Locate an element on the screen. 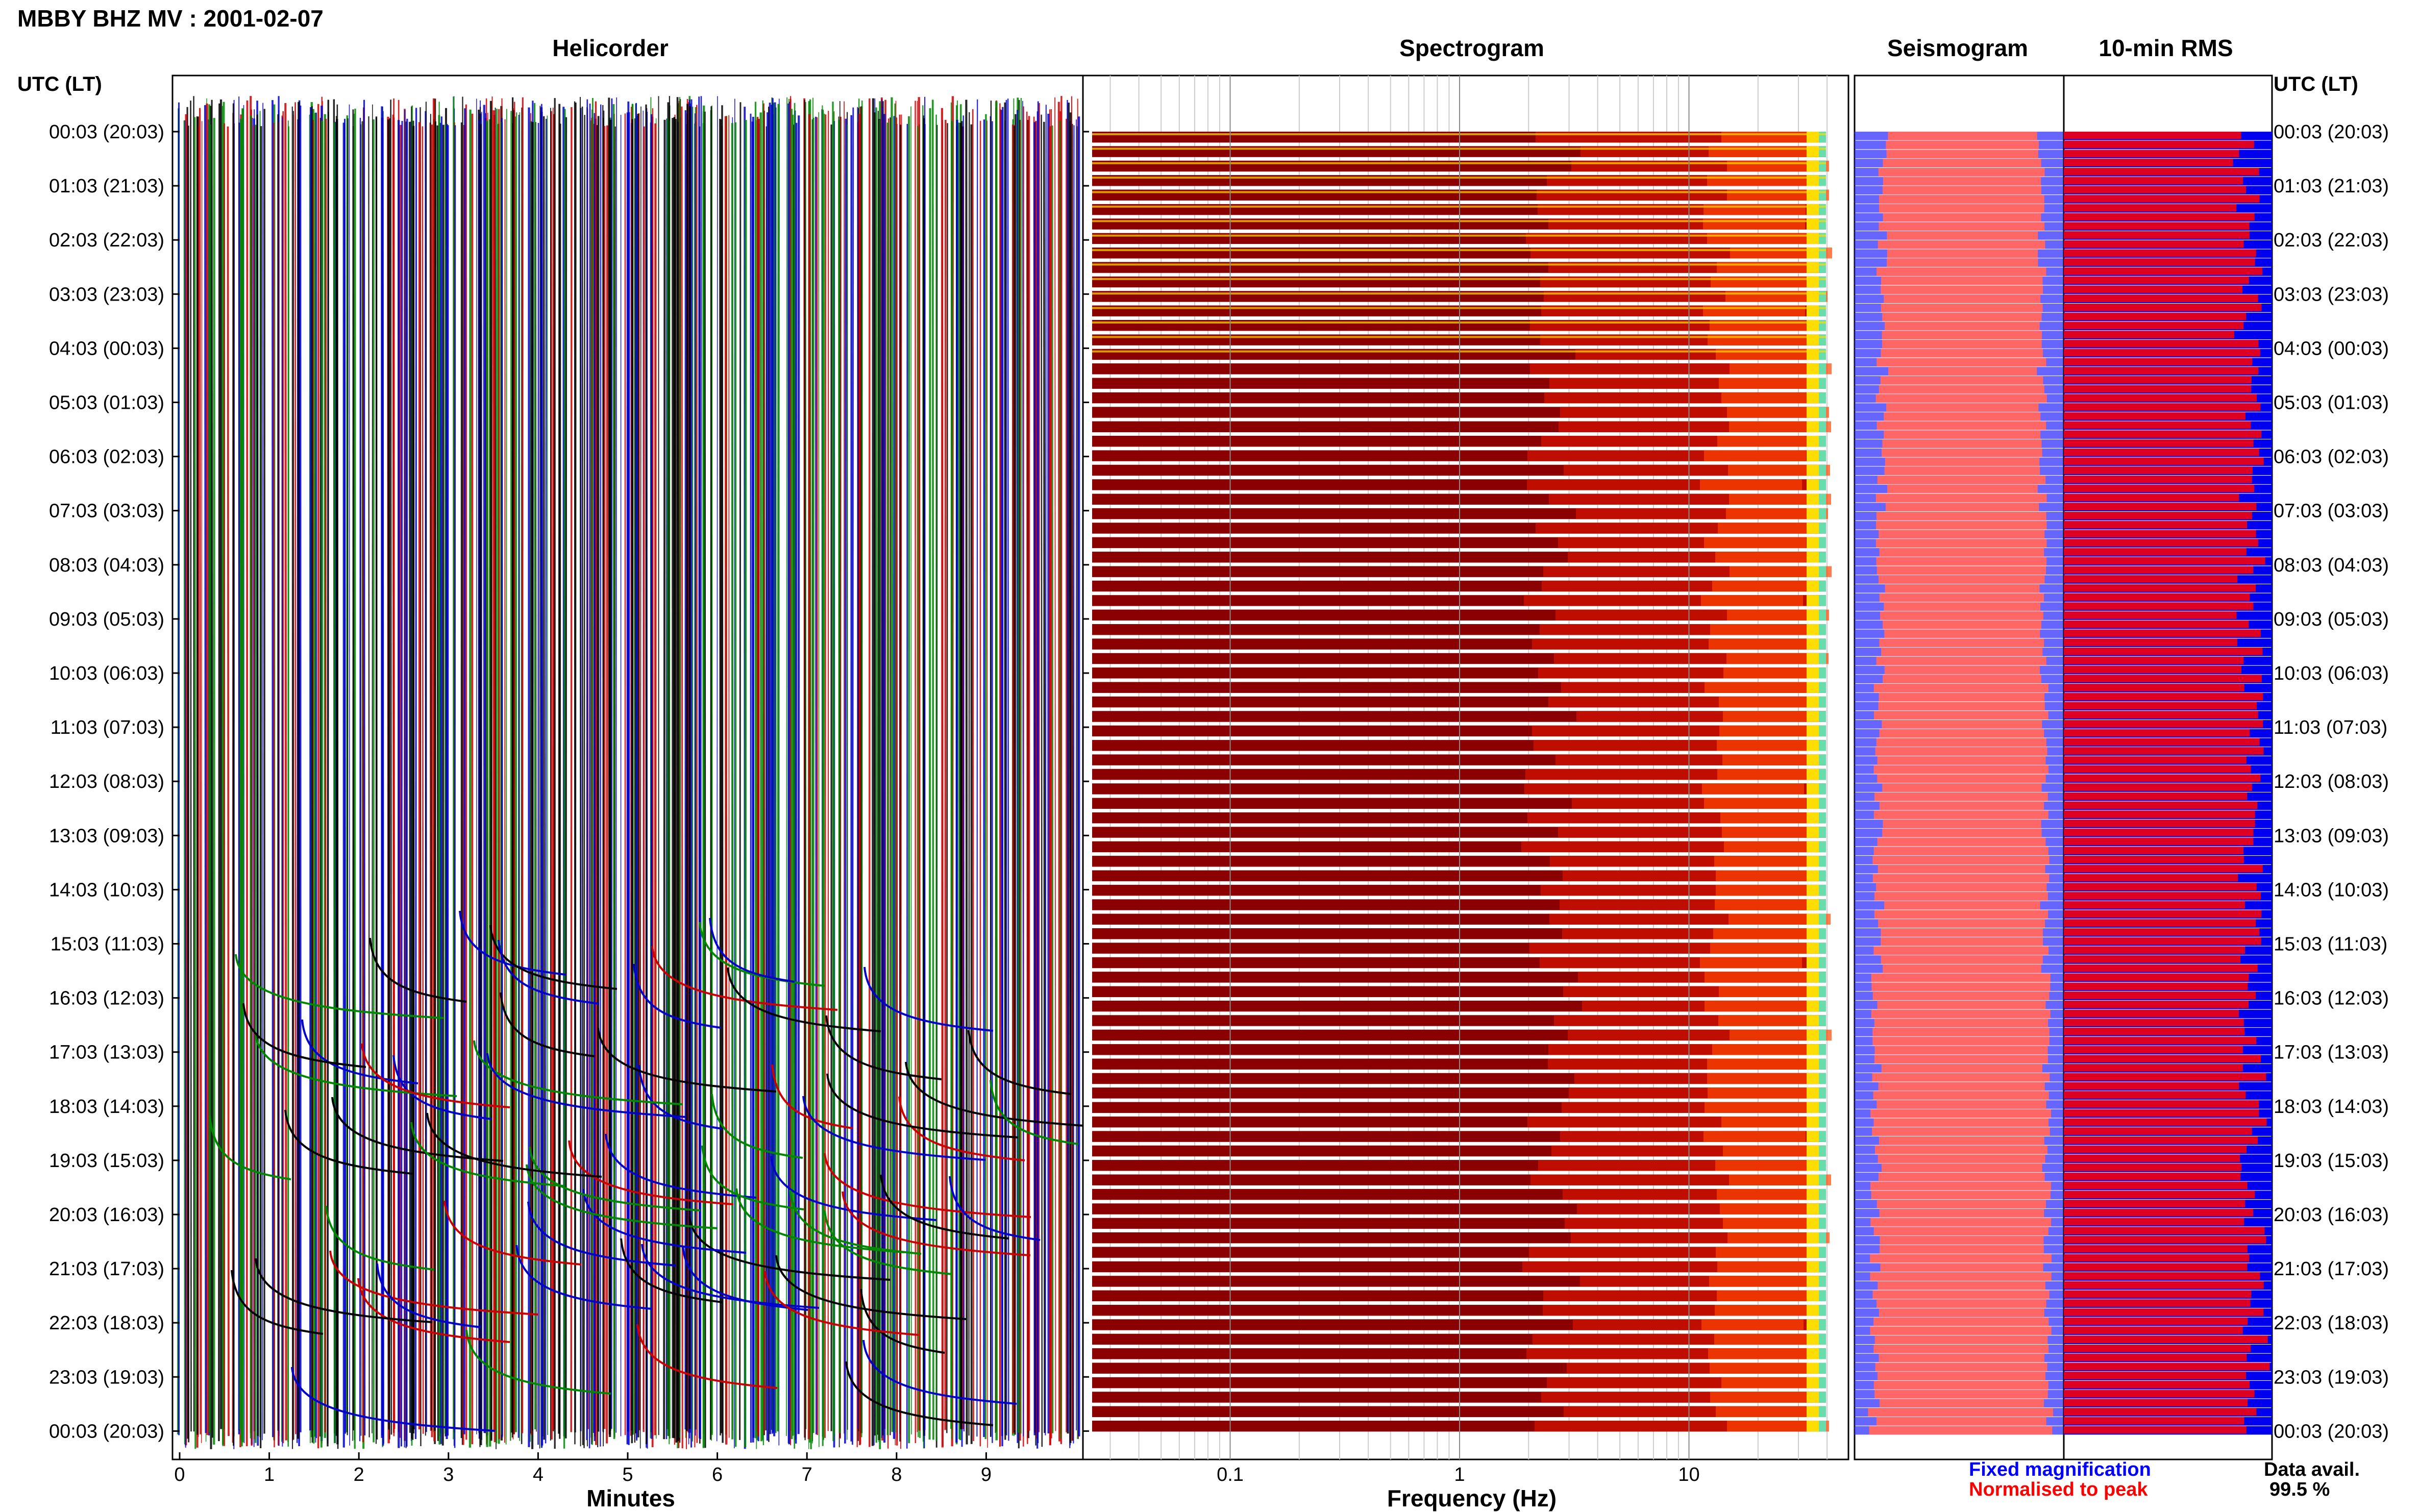  data-avail-label: Data avail. is located at coordinates (2312, 1469).